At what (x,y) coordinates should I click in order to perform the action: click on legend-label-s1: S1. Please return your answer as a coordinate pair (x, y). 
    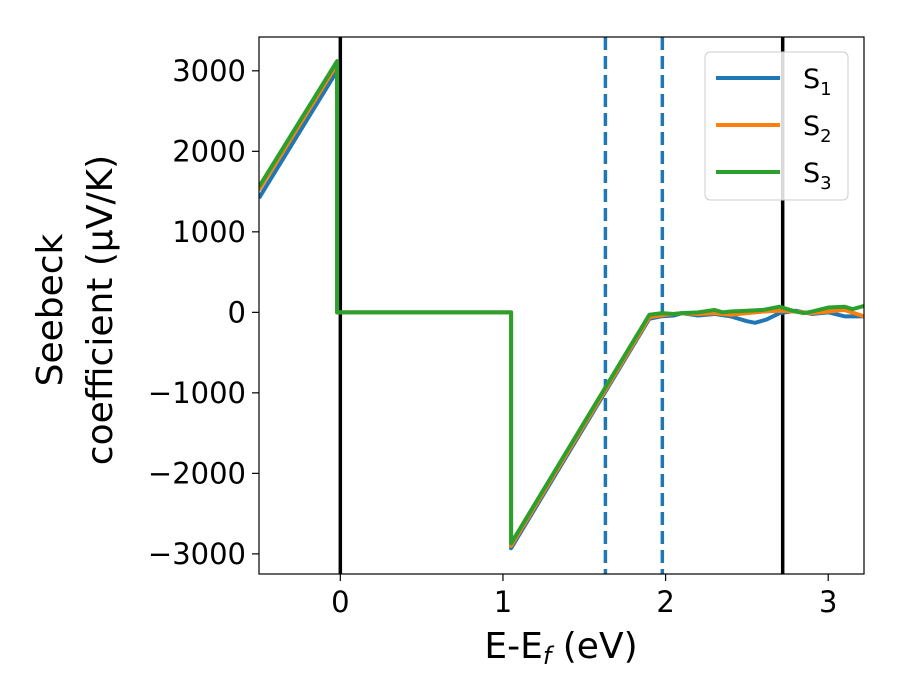
    Looking at the image, I should click on (817, 82).